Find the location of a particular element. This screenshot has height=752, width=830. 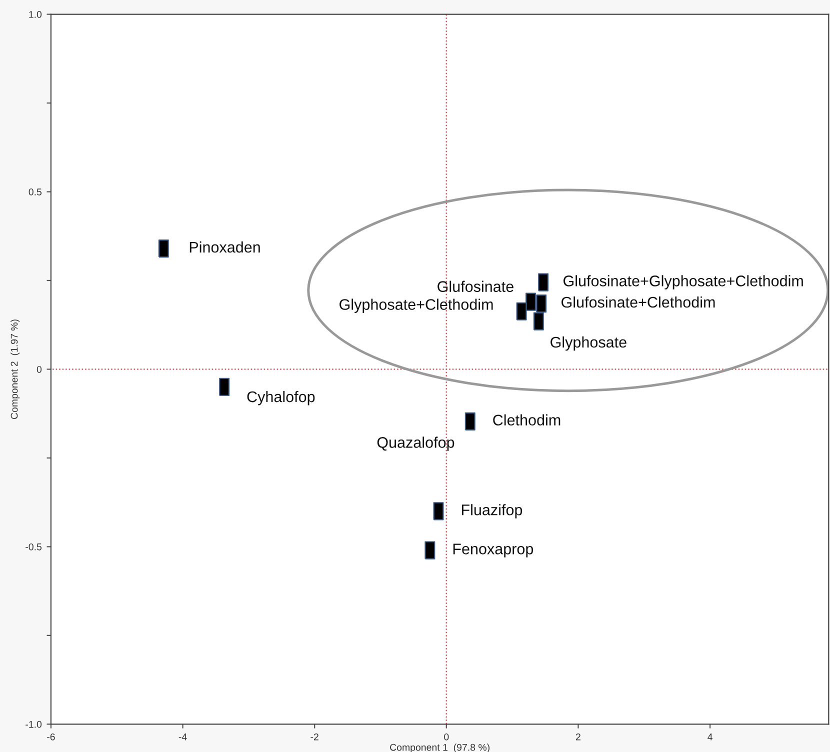

data-label: Pinoxaden is located at coordinates (225, 247).